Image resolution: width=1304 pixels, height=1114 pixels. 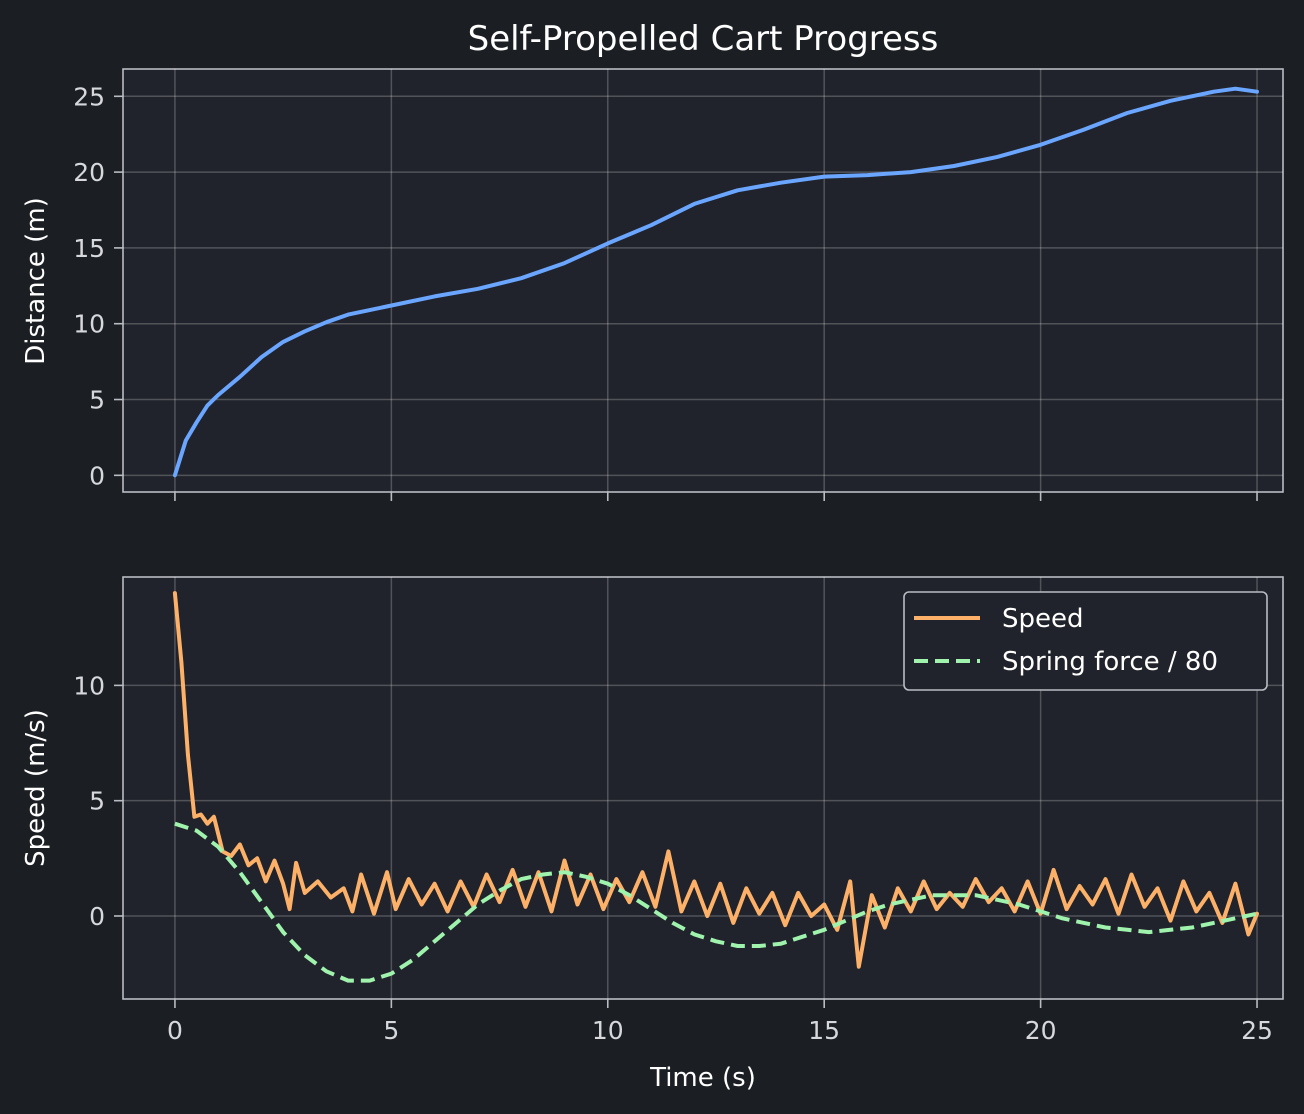 What do you see at coordinates (97, 400) in the screenshot?
I see `distance-ytick-label: 5` at bounding box center [97, 400].